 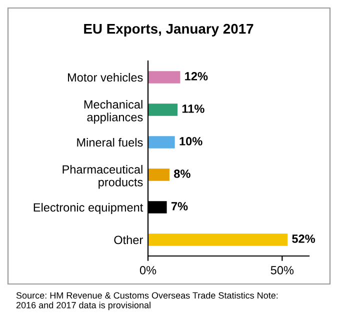 What do you see at coordinates (113, 112) in the screenshot?
I see `y-tick-label: Mechanical appliances` at bounding box center [113, 112].